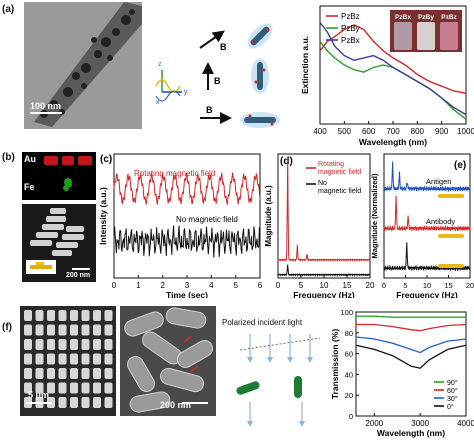  What do you see at coordinates (223, 47) in the screenshot?
I see `field-label-1: B` at bounding box center [223, 47].